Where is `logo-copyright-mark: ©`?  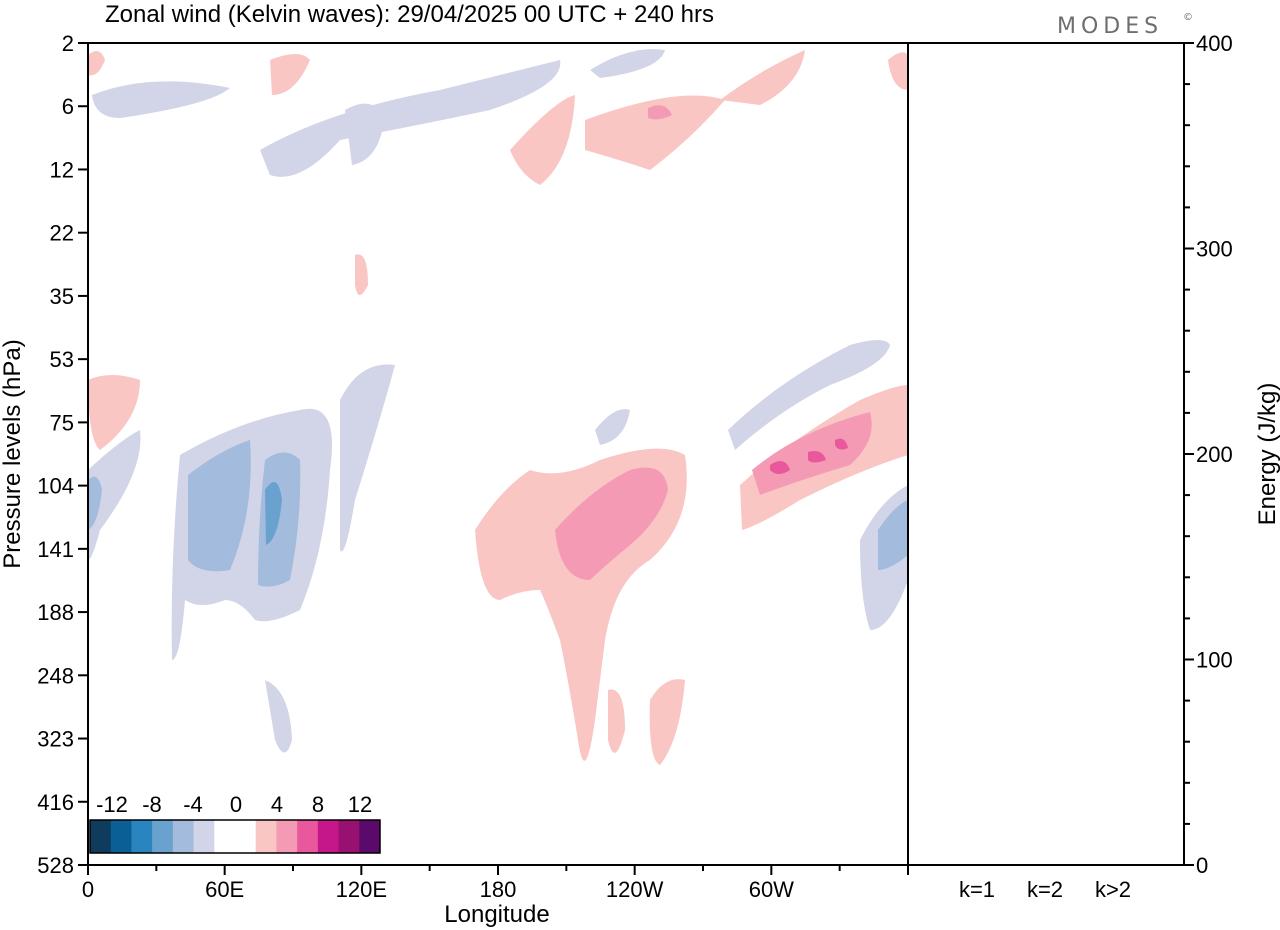 logo-copyright-mark: © is located at coordinates (1188, 17).